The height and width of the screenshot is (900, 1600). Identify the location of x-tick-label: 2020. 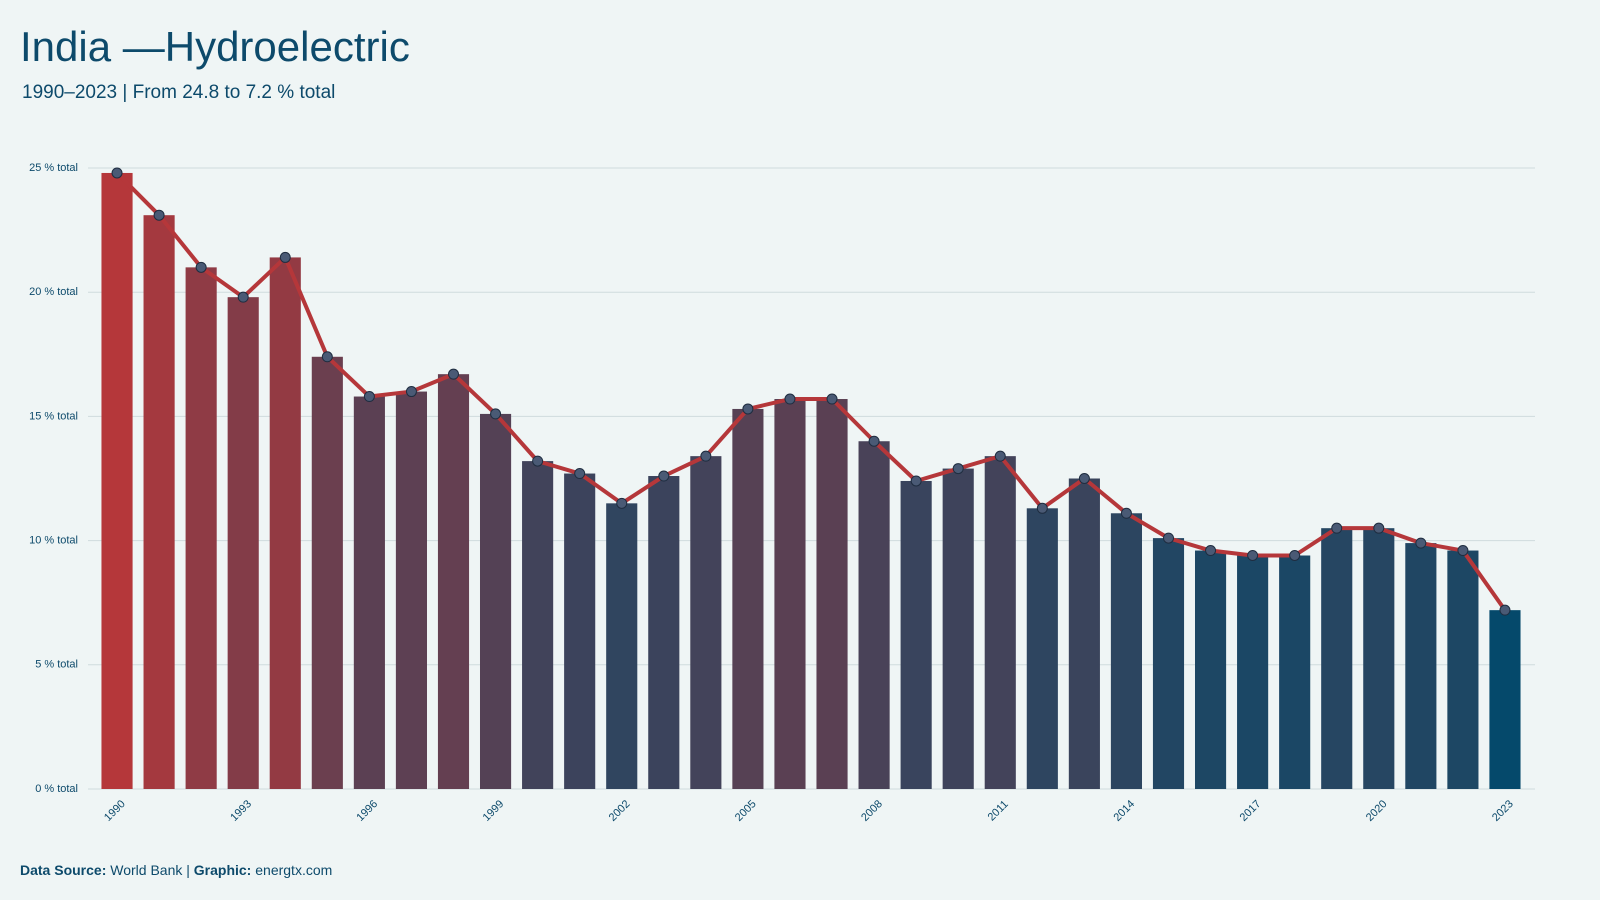
(1377, 811).